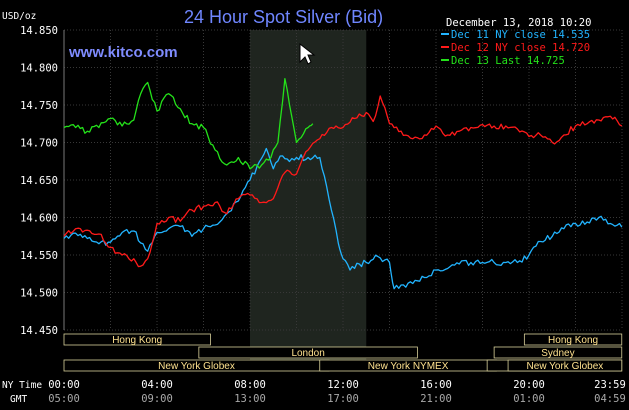 The height and width of the screenshot is (410, 629). Describe the element at coordinates (436, 385) in the screenshot. I see `ny-time-tick: 16:00` at that location.